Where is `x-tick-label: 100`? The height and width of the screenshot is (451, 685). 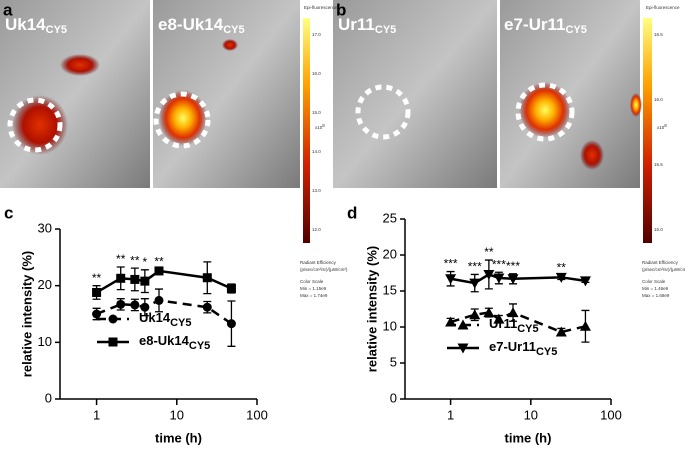
x-tick-label: 100 is located at coordinates (611, 414).